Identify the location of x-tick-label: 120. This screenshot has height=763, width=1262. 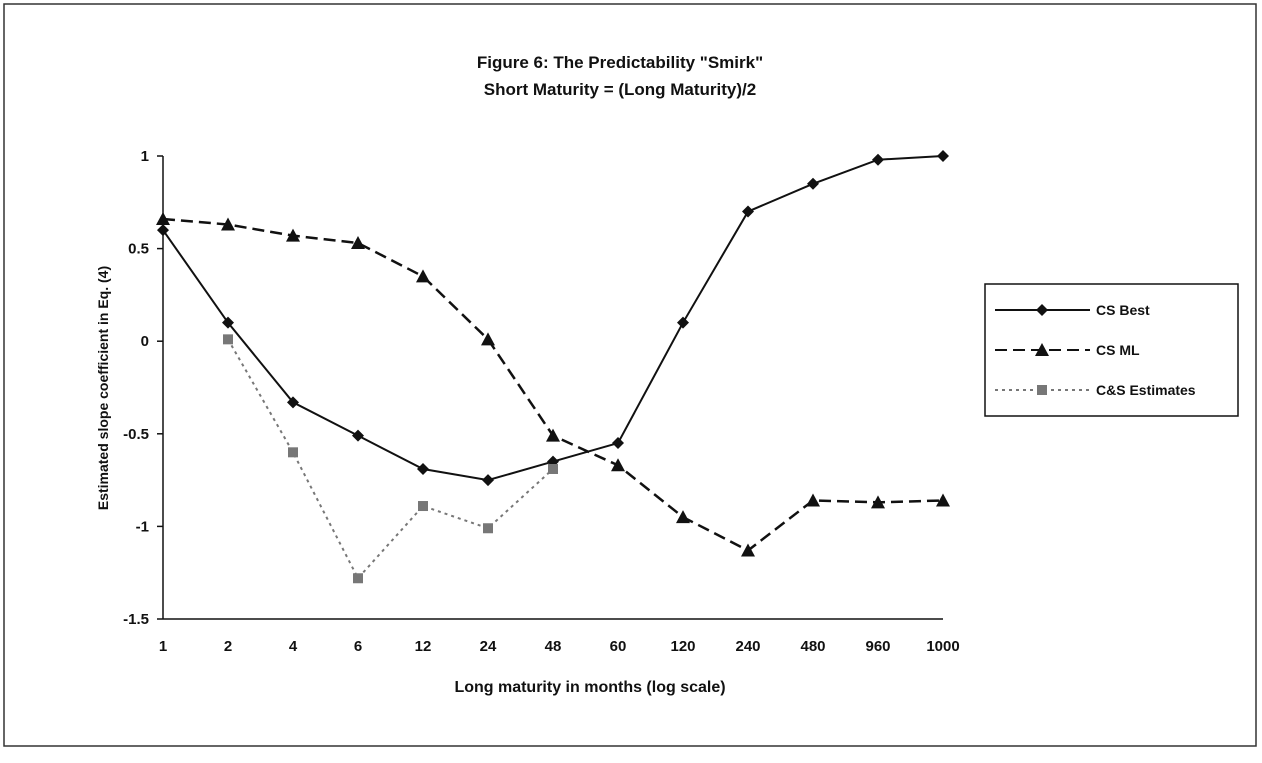
(682, 646).